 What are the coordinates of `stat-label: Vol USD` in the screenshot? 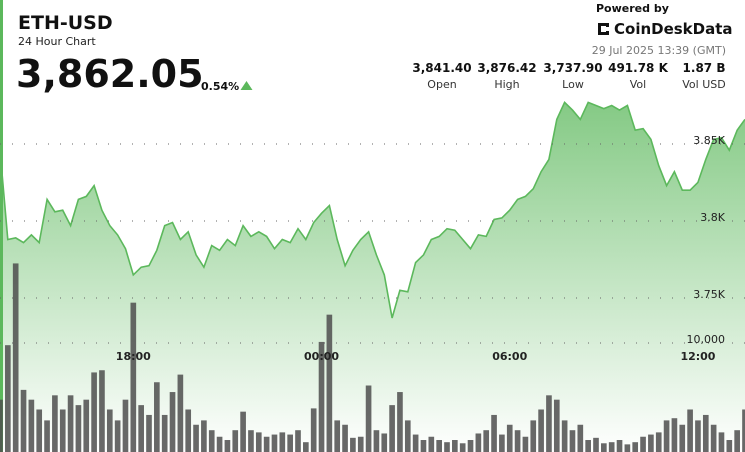 It's located at (704, 84).